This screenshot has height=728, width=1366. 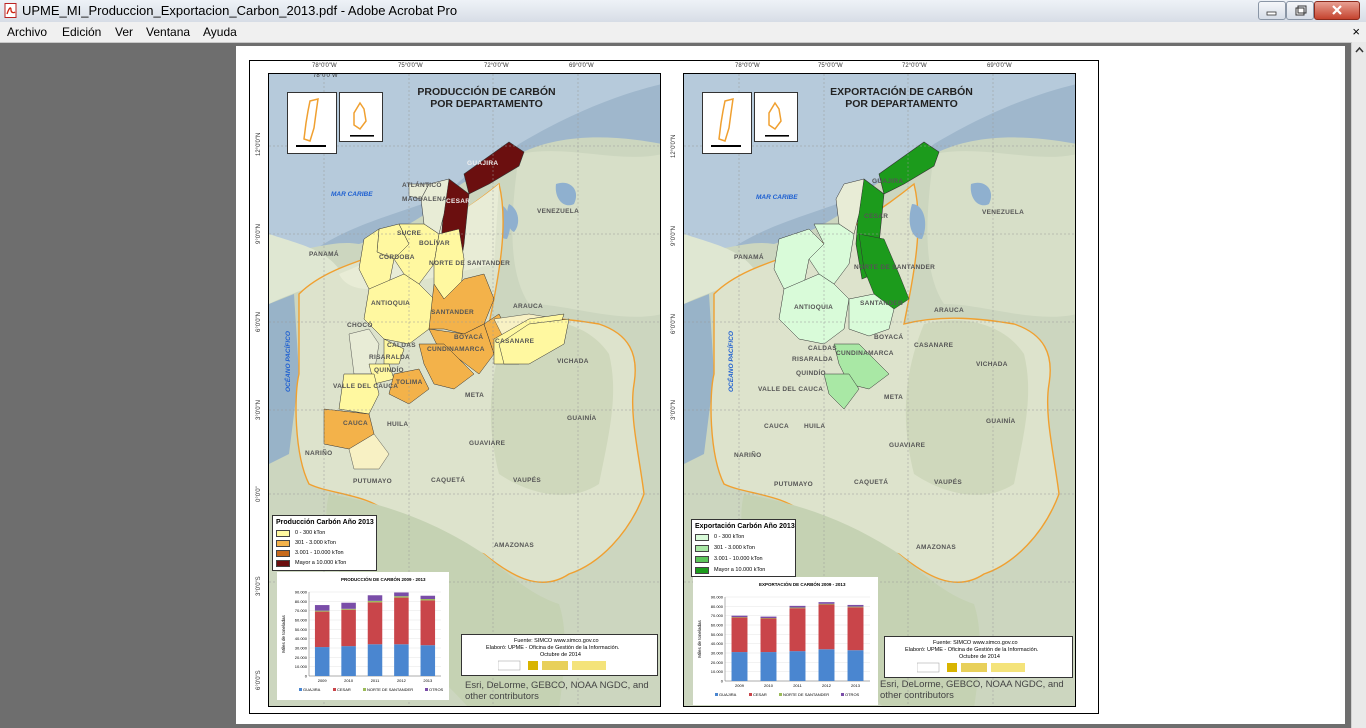 I want to click on menu-archivo: Archivo, so click(x=27, y=32).